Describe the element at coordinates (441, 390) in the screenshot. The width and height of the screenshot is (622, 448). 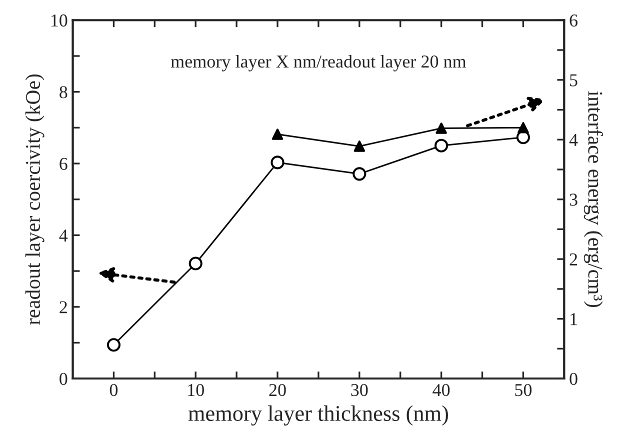
I see `x-tick-label: 40` at that location.